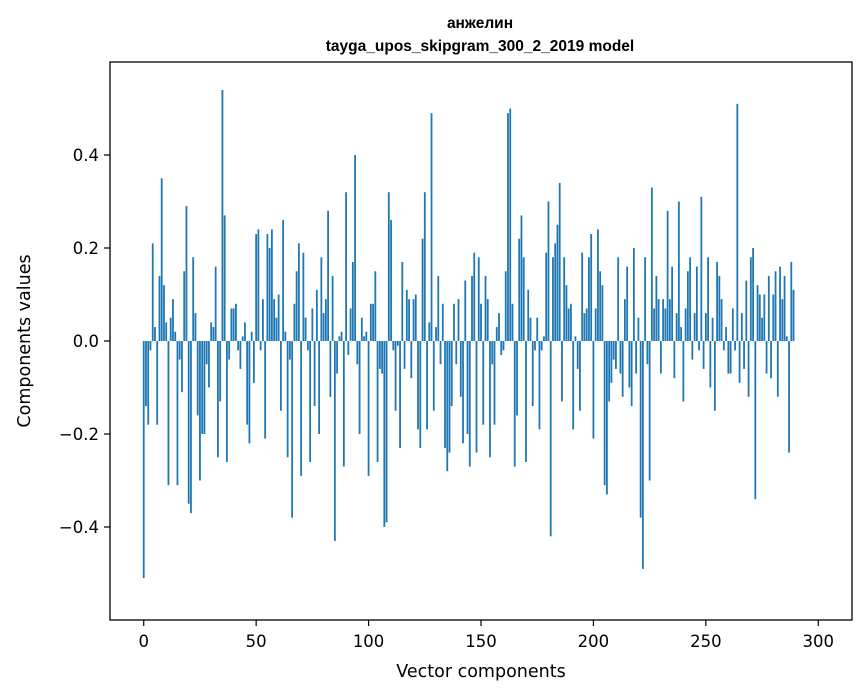  I want to click on x-tick-label: 50, so click(256, 641).